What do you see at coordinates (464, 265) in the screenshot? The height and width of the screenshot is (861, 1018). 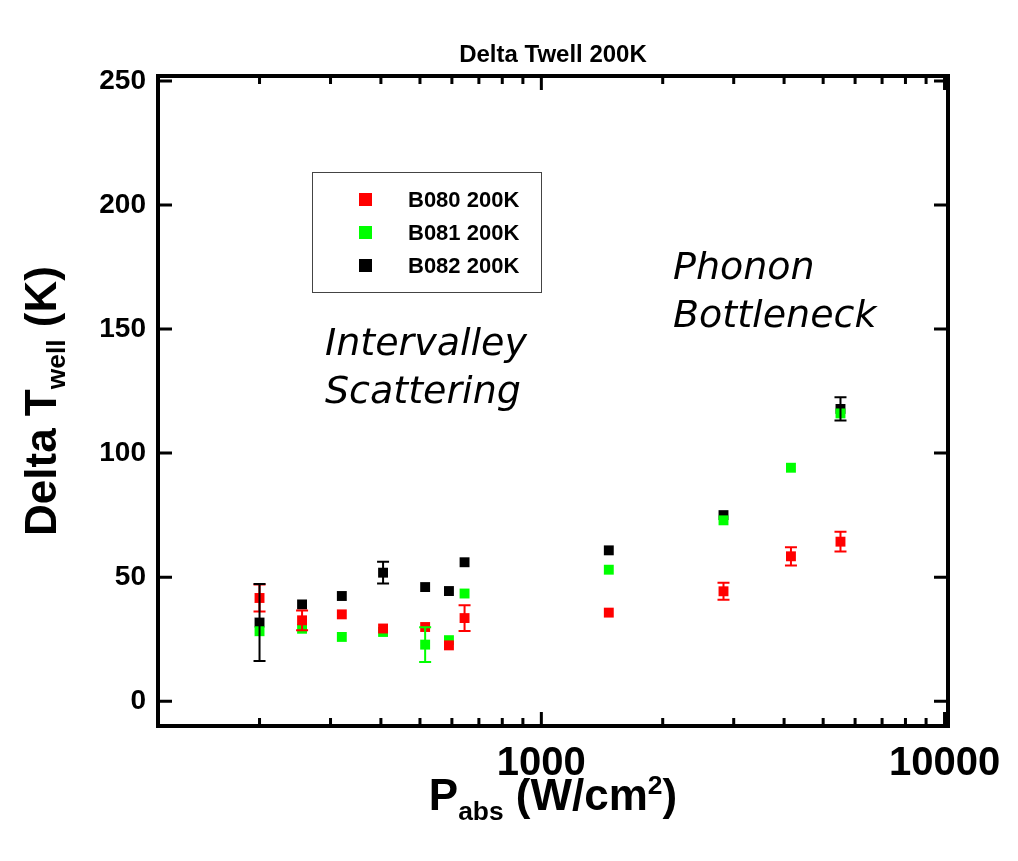 I see `legend-label: B082 200K` at bounding box center [464, 265].